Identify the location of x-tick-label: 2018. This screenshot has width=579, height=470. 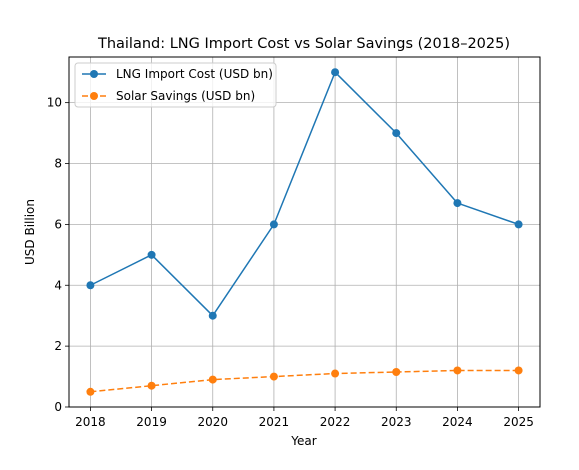
(90, 422).